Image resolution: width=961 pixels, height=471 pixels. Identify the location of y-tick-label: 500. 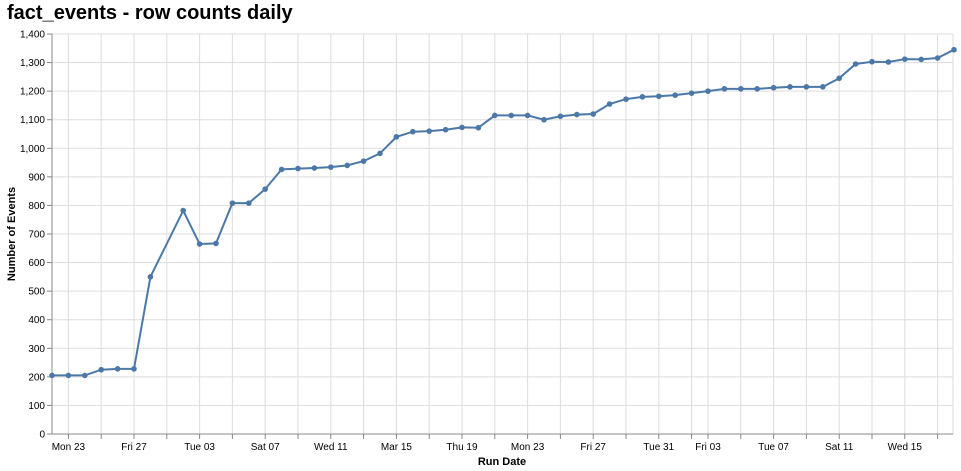
(36, 292).